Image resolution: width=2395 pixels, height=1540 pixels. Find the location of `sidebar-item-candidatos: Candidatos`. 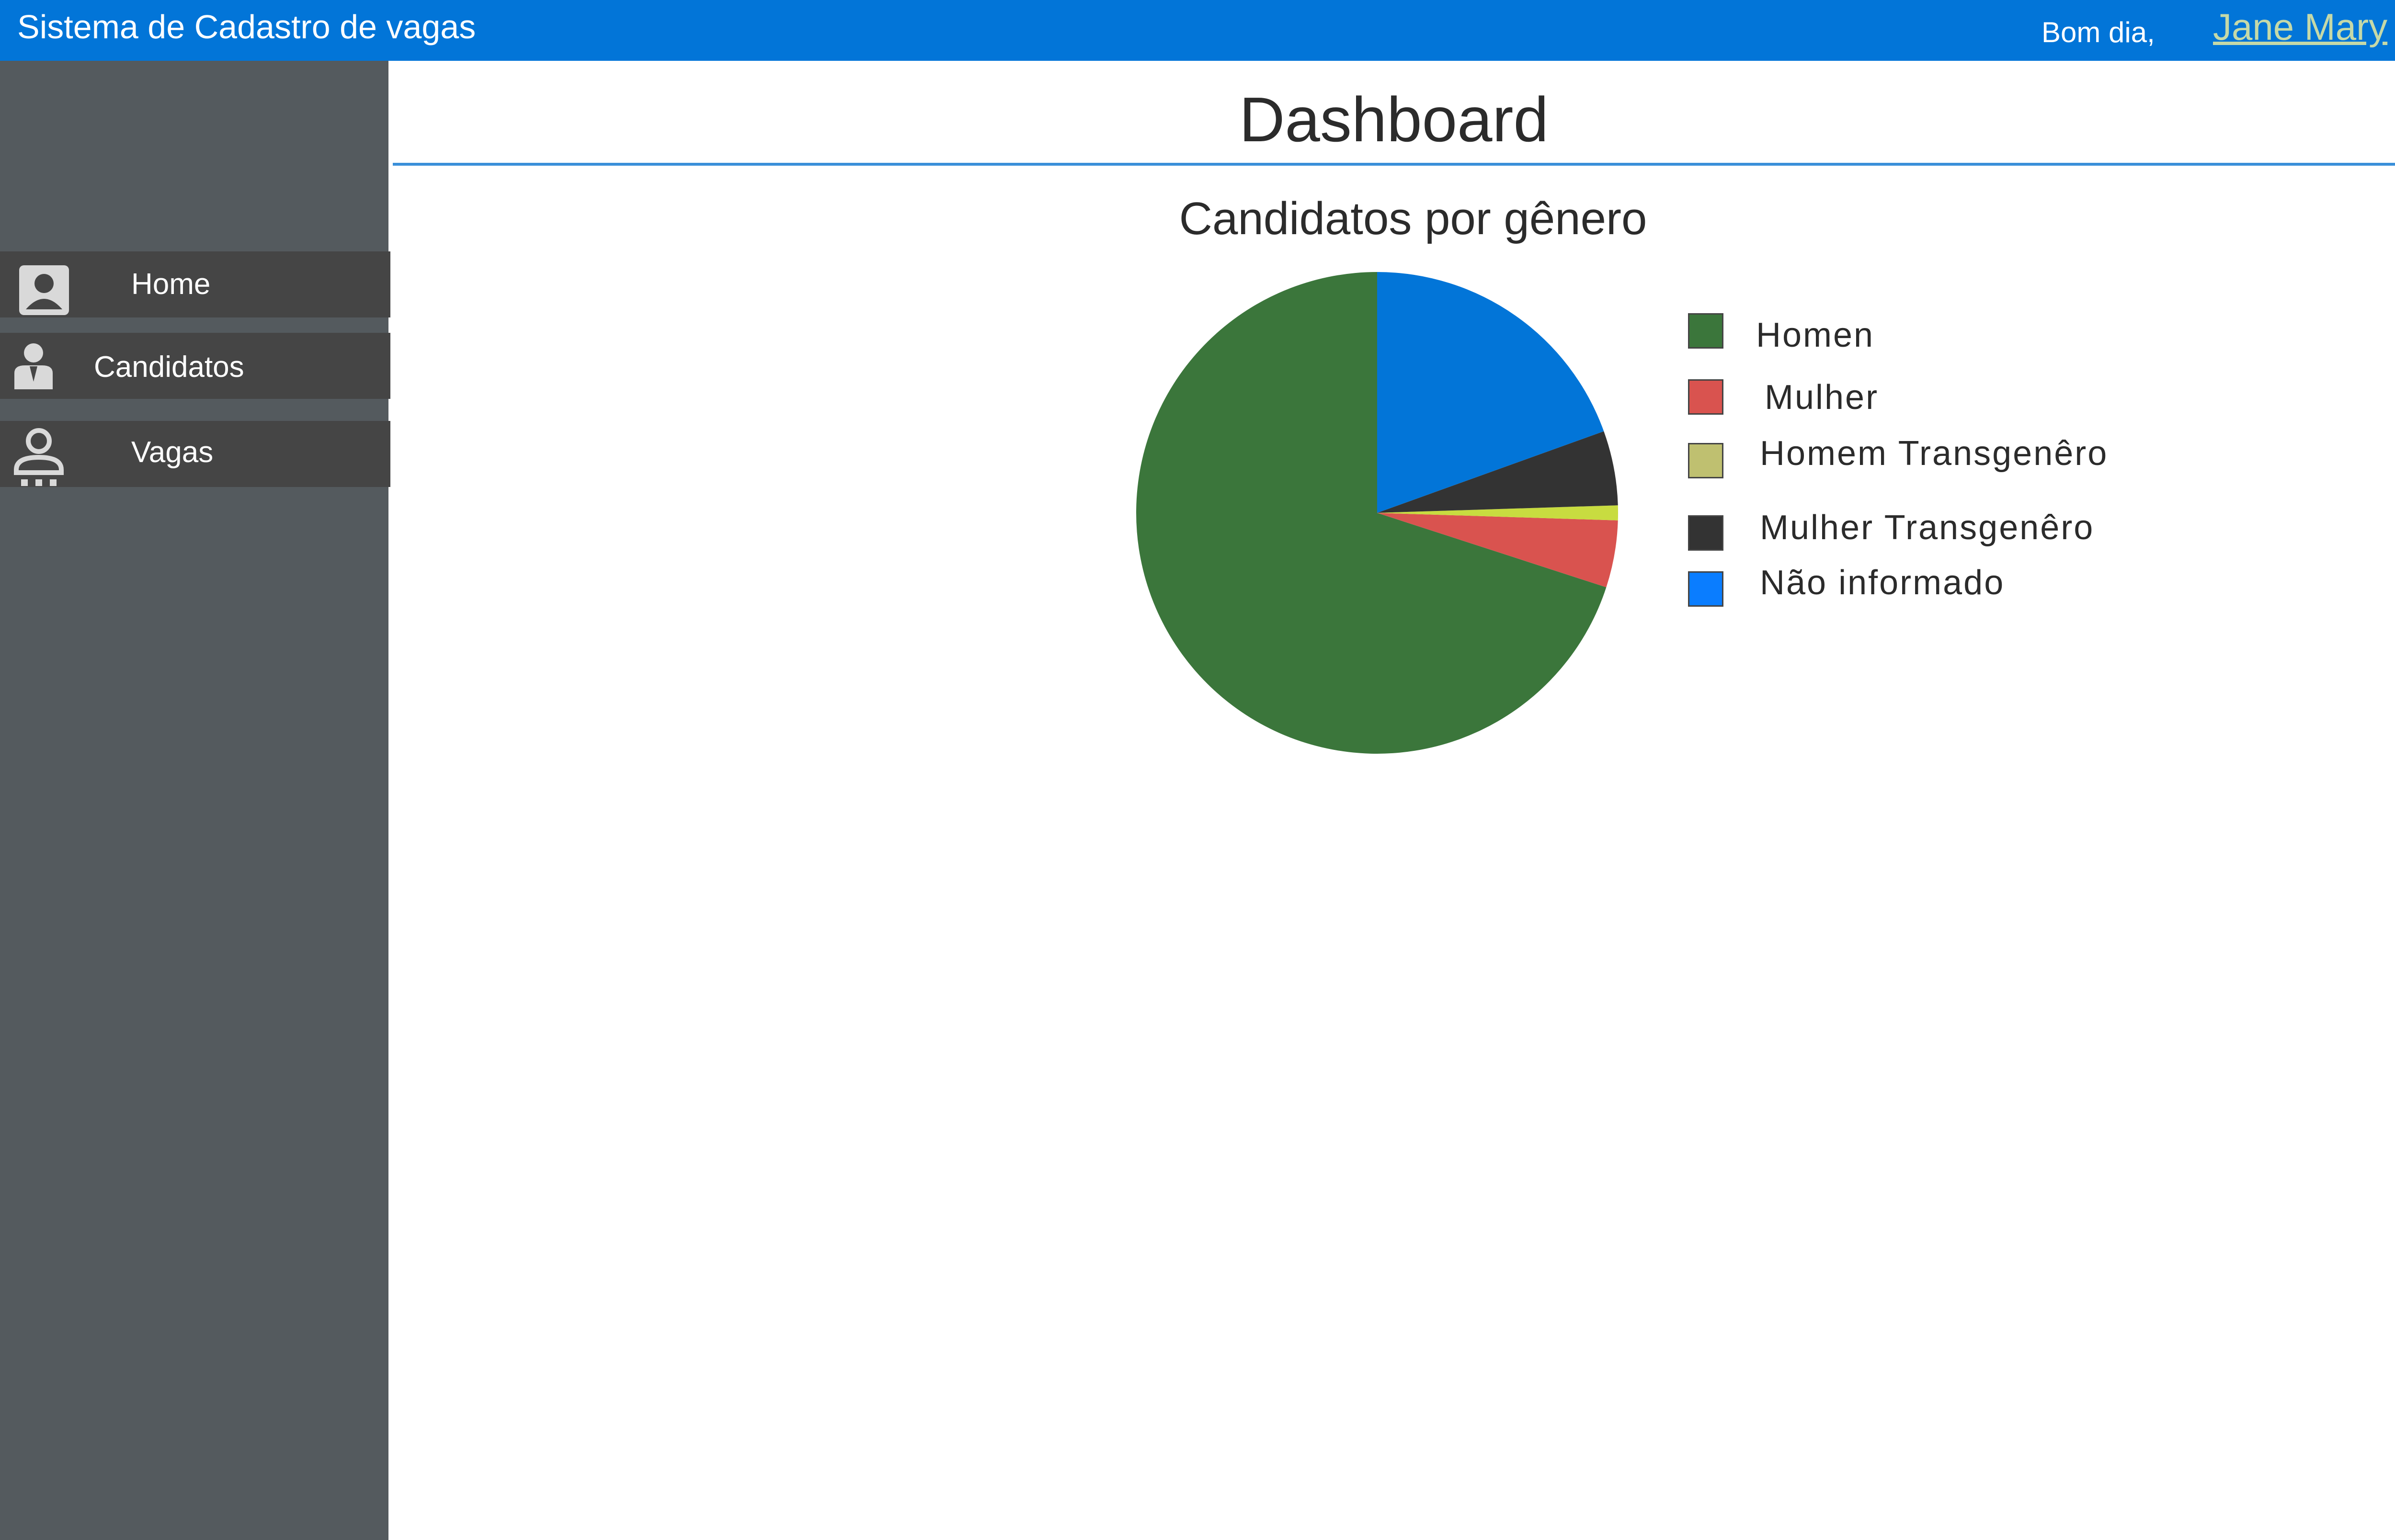

sidebar-item-candidatos: Candidatos is located at coordinates (195, 366).